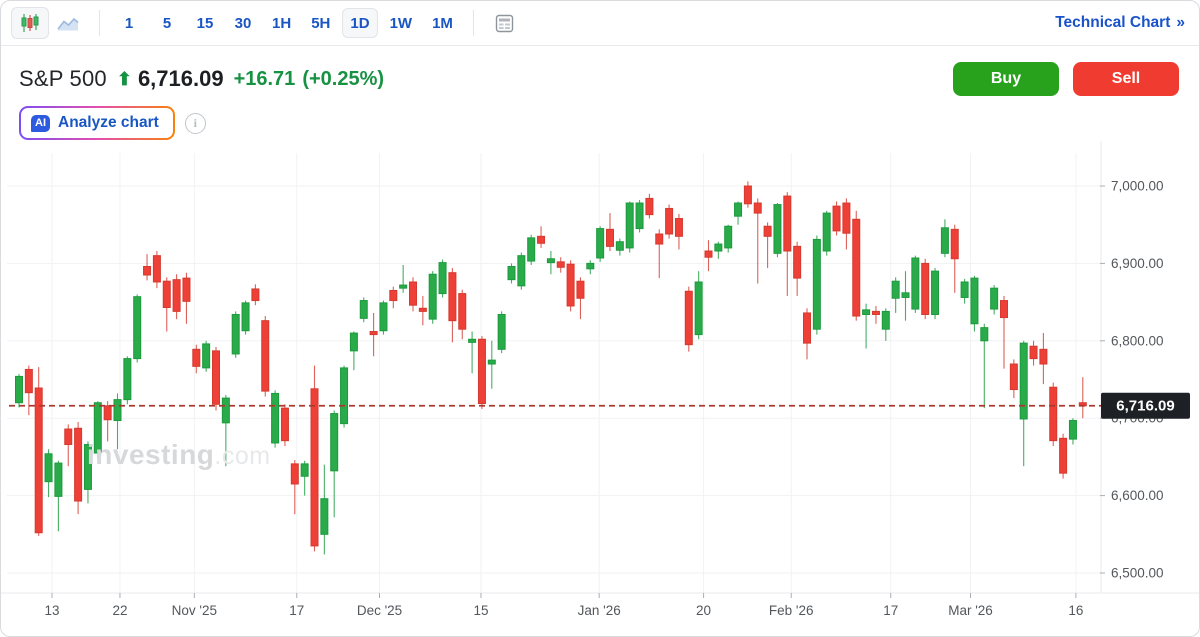 The height and width of the screenshot is (637, 1200). I want to click on timeframe-button-1d: 1D, so click(360, 23).